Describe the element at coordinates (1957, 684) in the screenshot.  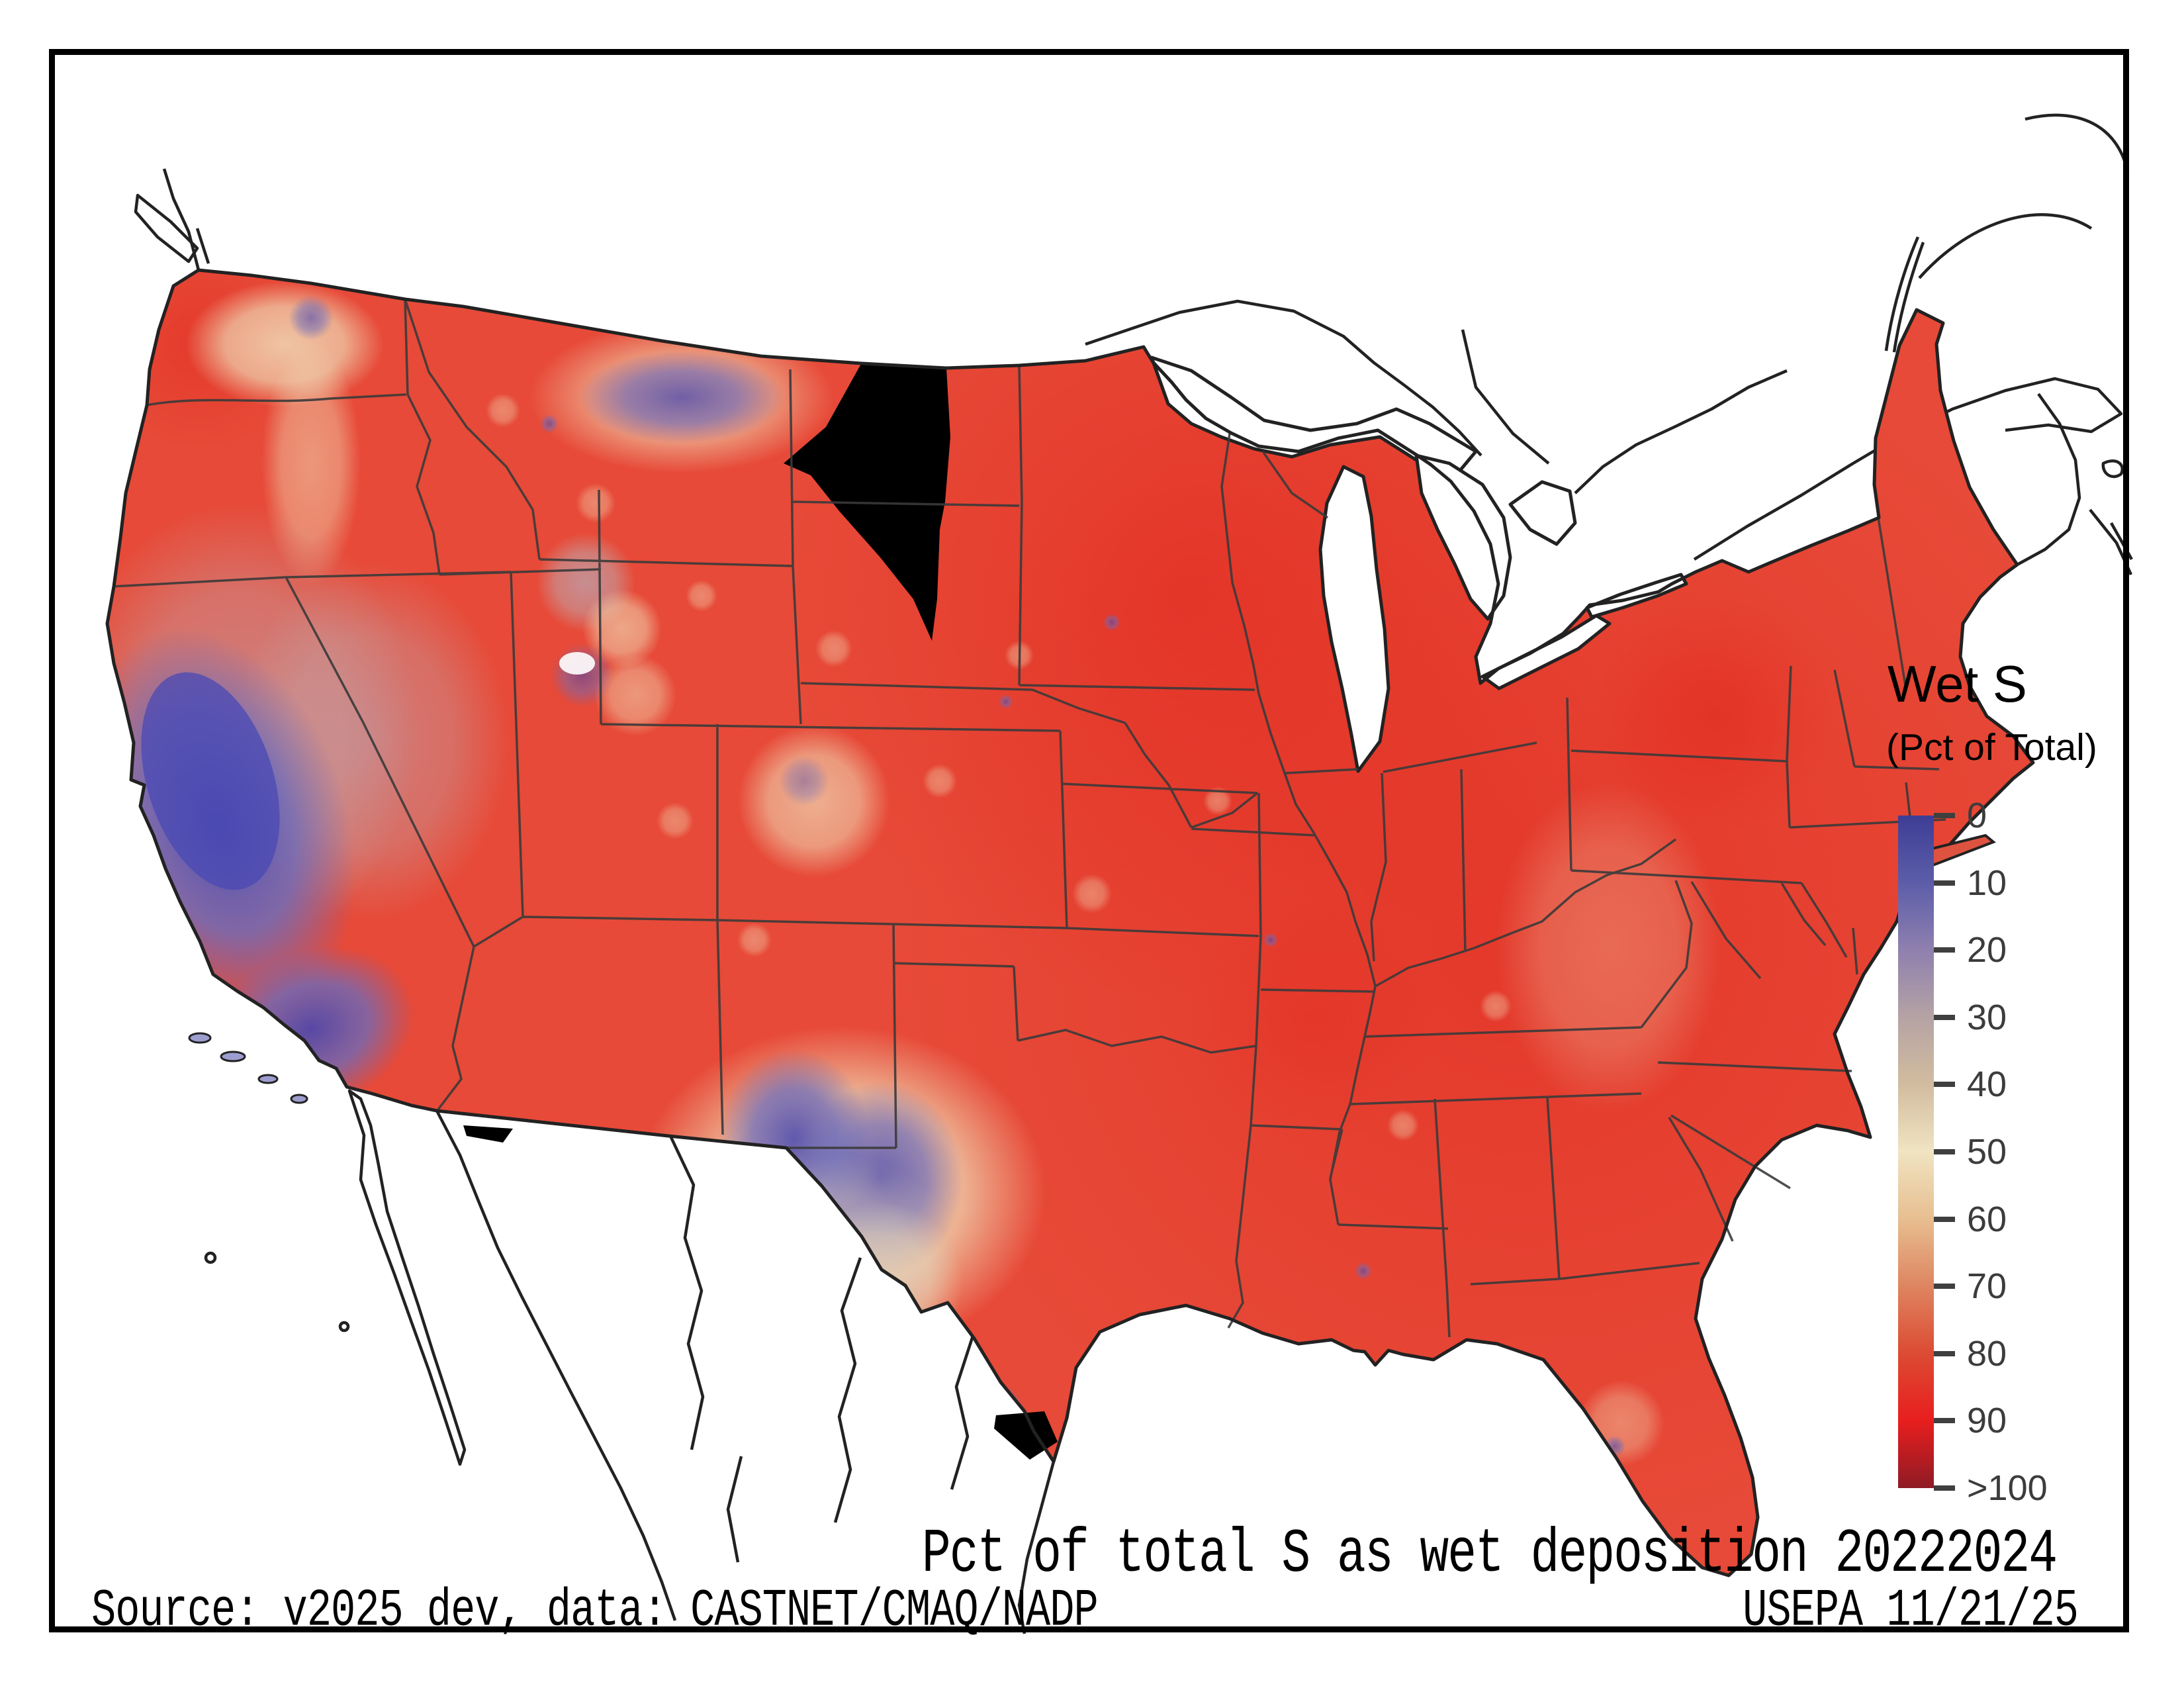
I see `legend-title: Wet S` at that location.